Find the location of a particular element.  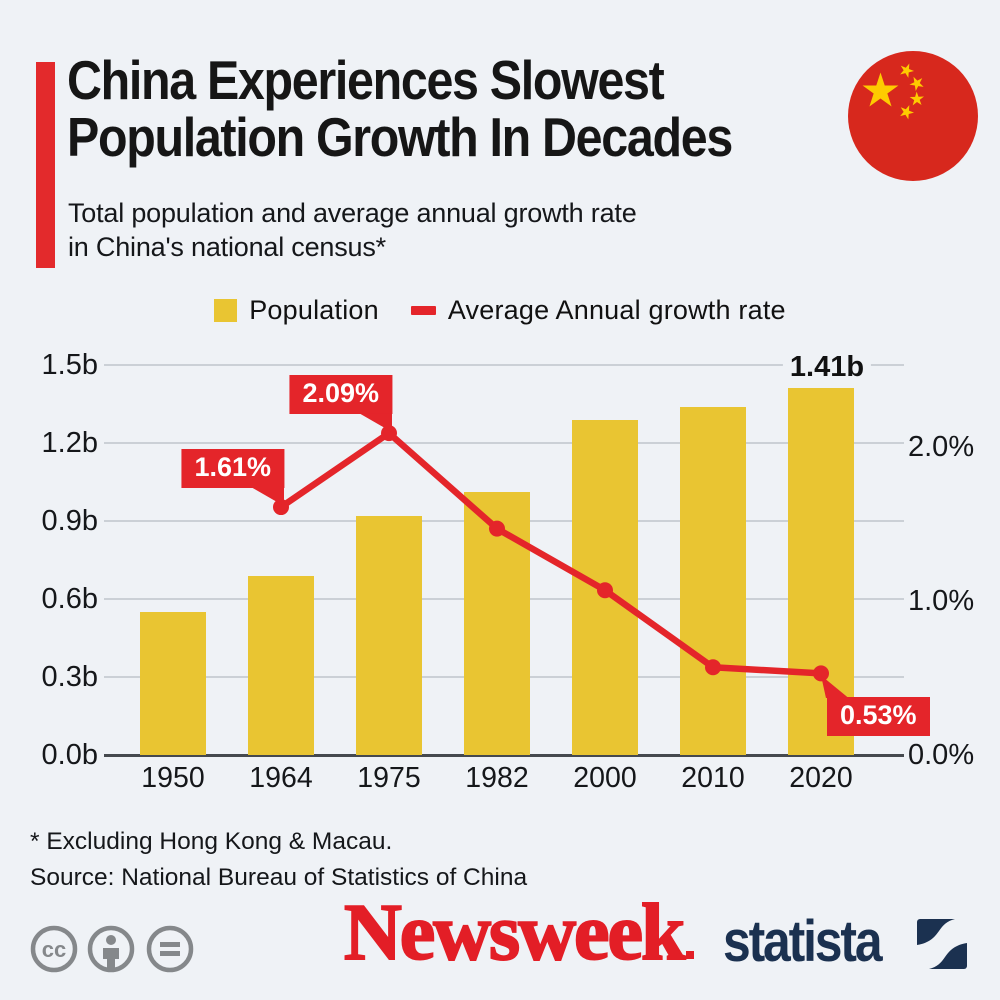

svg-text: cc is located at coordinates (54, 949).